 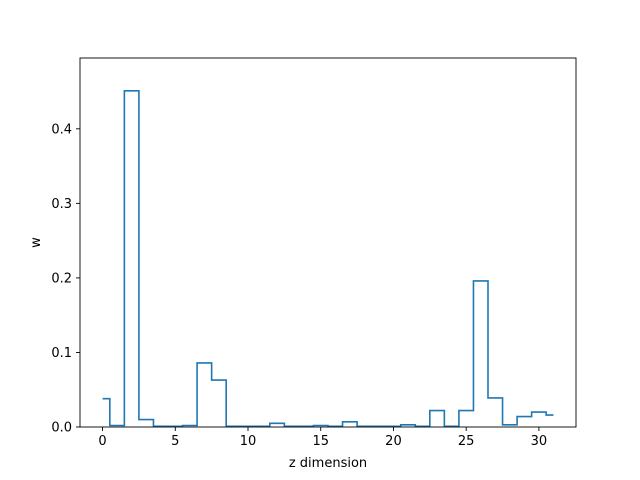 What do you see at coordinates (61, 204) in the screenshot?
I see `y-tick-label: 0.3` at bounding box center [61, 204].